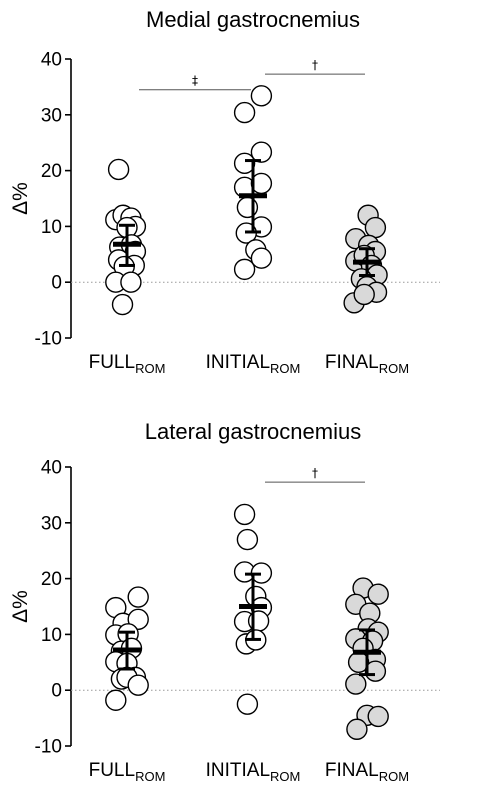  What do you see at coordinates (195, 81) in the screenshot?
I see `significance-symbol: ‡` at bounding box center [195, 81].